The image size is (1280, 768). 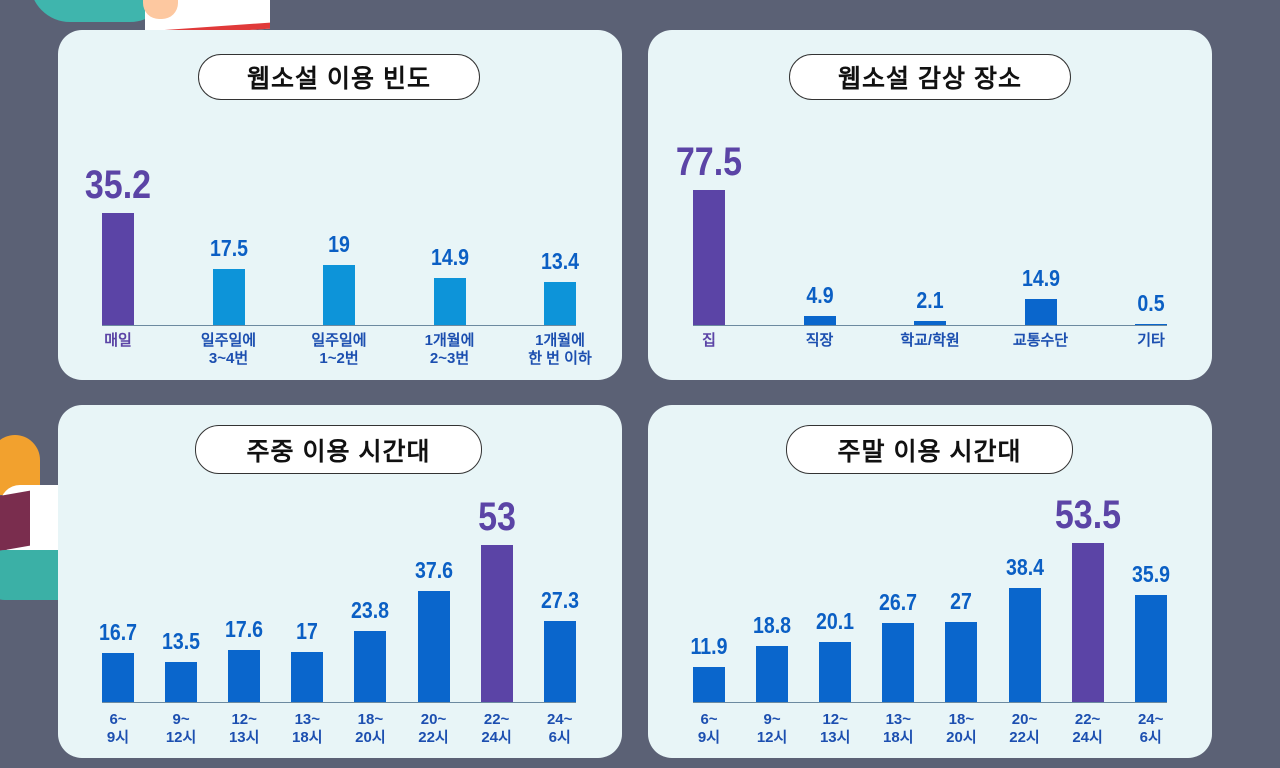 What do you see at coordinates (496, 517) in the screenshot?
I see `data-label: 53` at bounding box center [496, 517].